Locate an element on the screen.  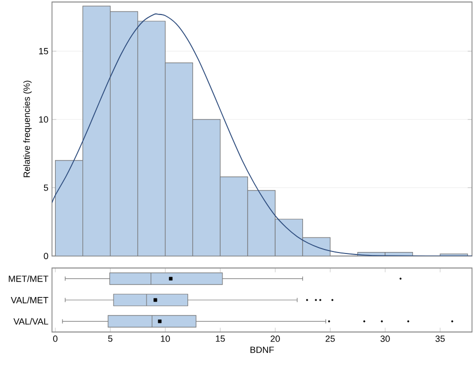
y-tick-label: 10 is located at coordinates (43, 119).